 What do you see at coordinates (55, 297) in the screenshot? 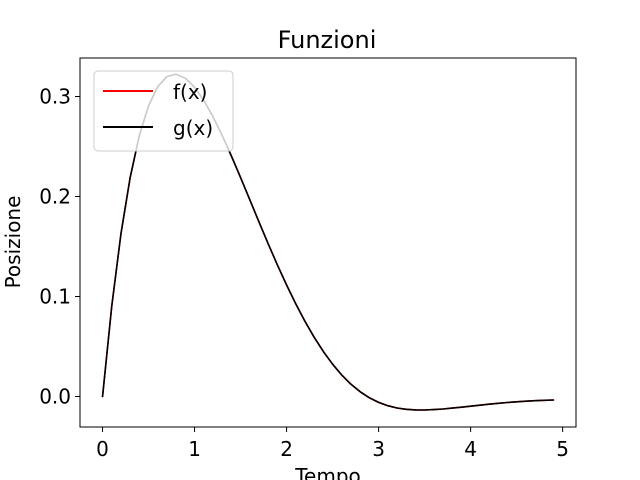
I see `y-tick-label: 0.1` at bounding box center [55, 297].